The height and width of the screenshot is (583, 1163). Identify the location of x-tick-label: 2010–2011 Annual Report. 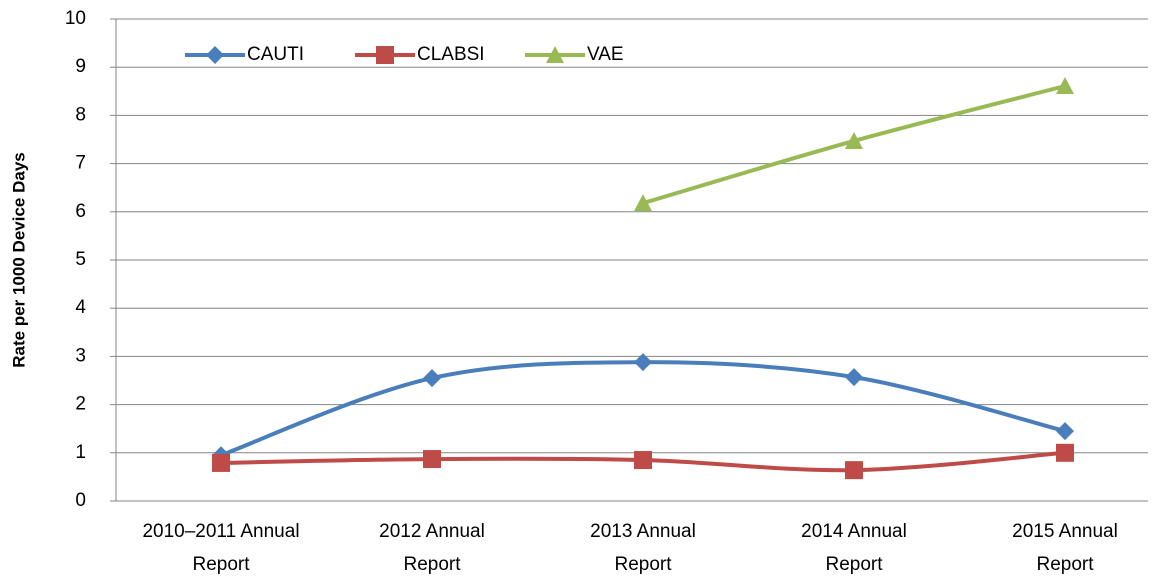
(220, 548).